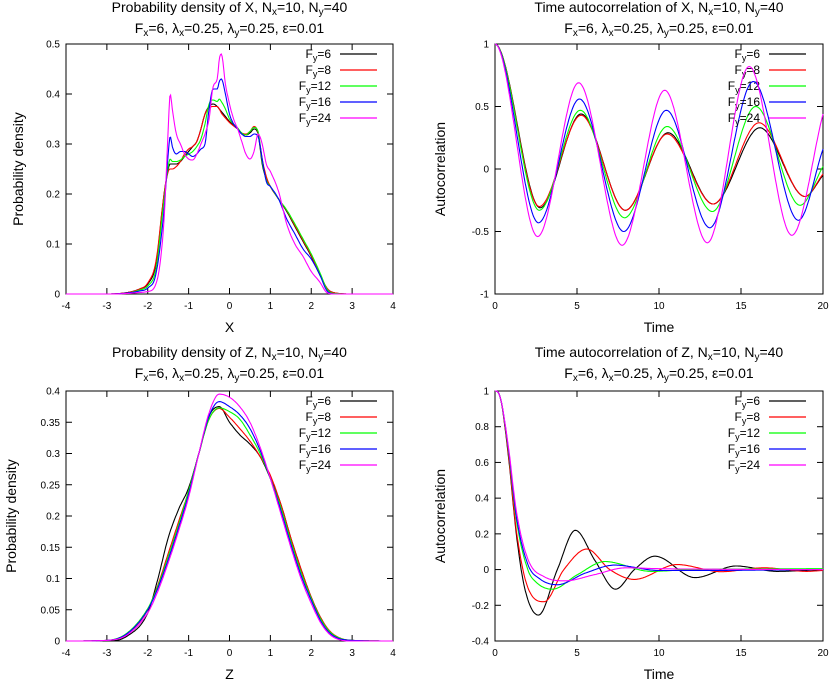  I want to click on series-line-fy8, so click(229, 200).